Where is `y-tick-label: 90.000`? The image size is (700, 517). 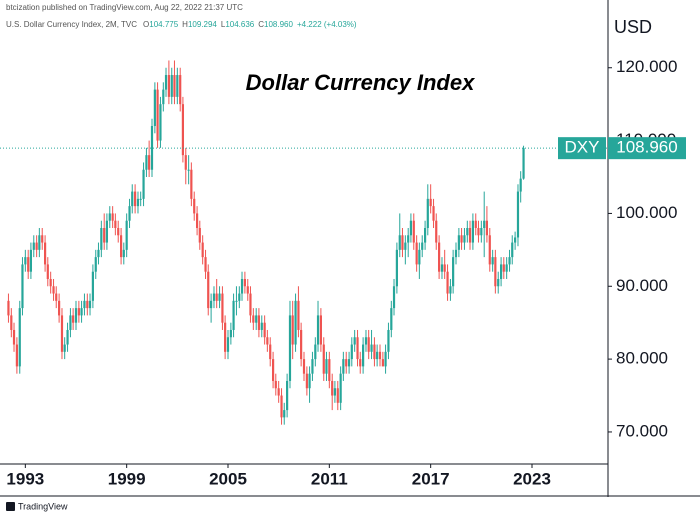 y-tick-label: 90.000 is located at coordinates (642, 285).